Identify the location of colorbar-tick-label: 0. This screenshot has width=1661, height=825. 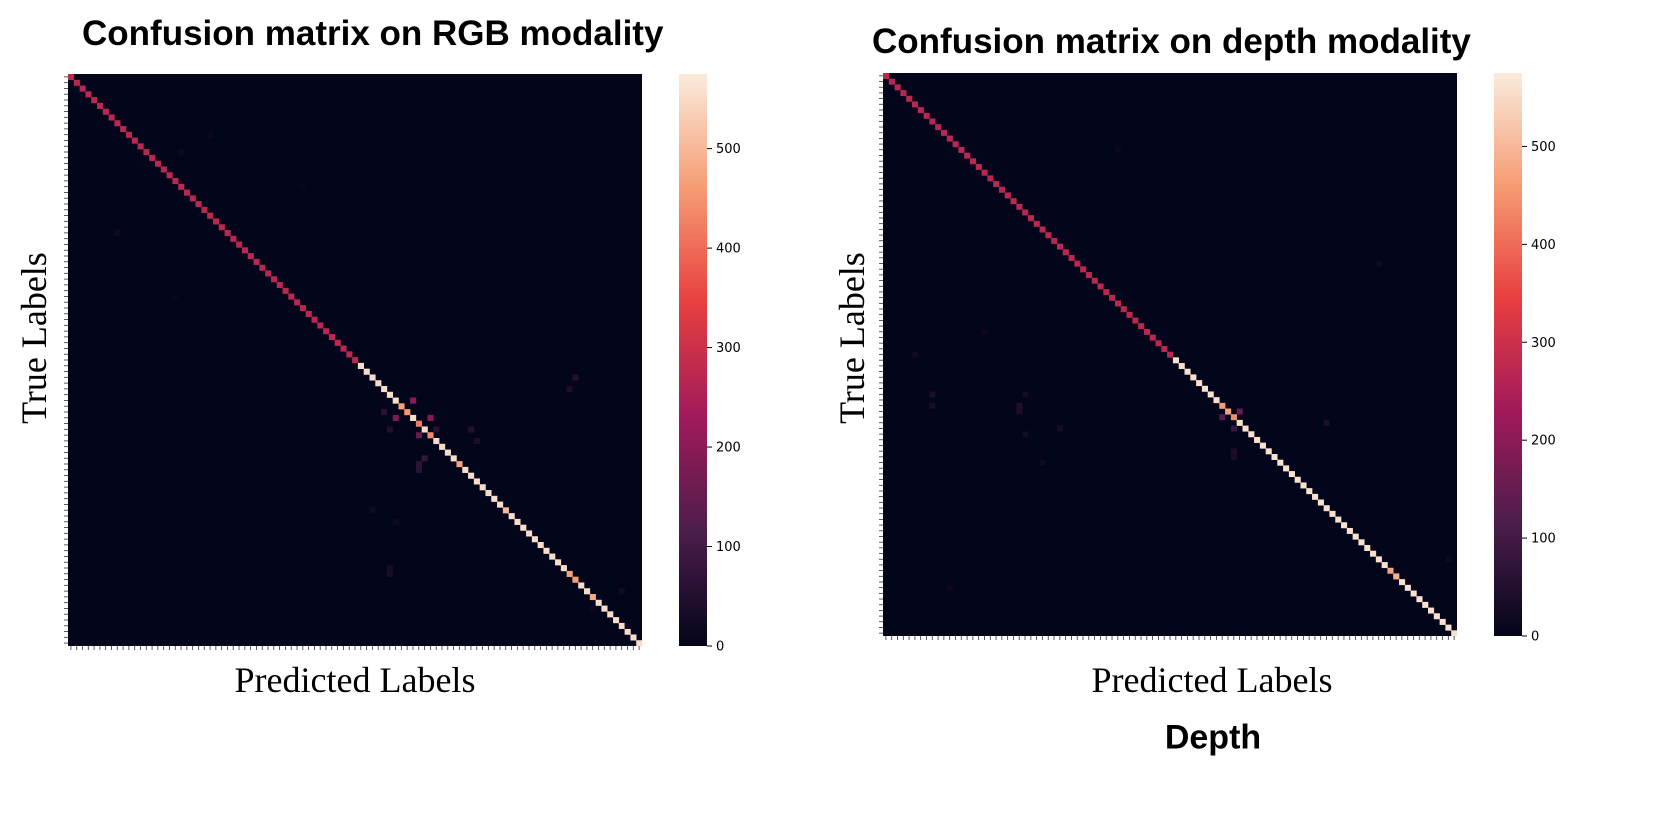
(1535, 637).